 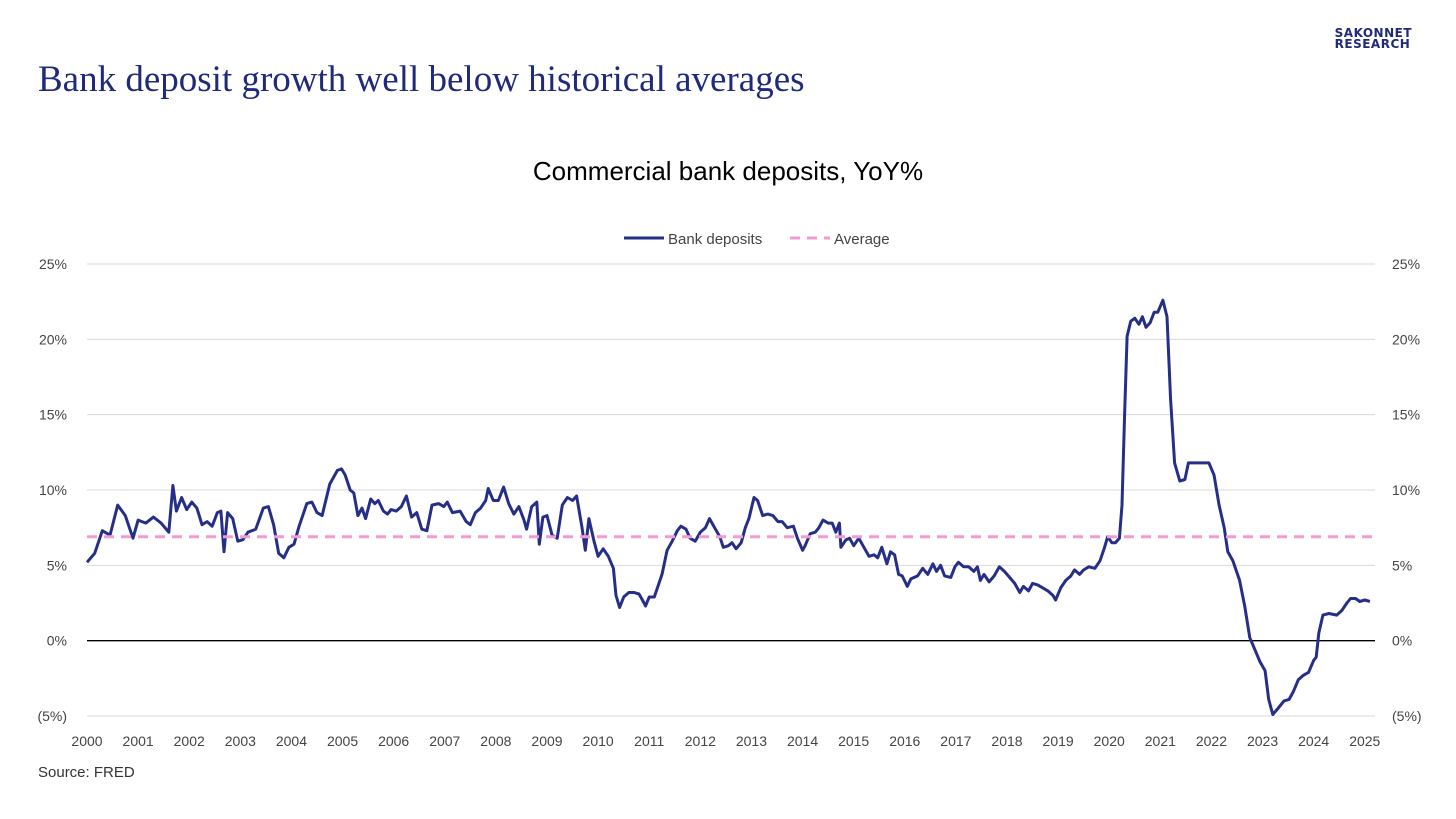 I want to click on x-tick-label: 2016, so click(x=904, y=741).